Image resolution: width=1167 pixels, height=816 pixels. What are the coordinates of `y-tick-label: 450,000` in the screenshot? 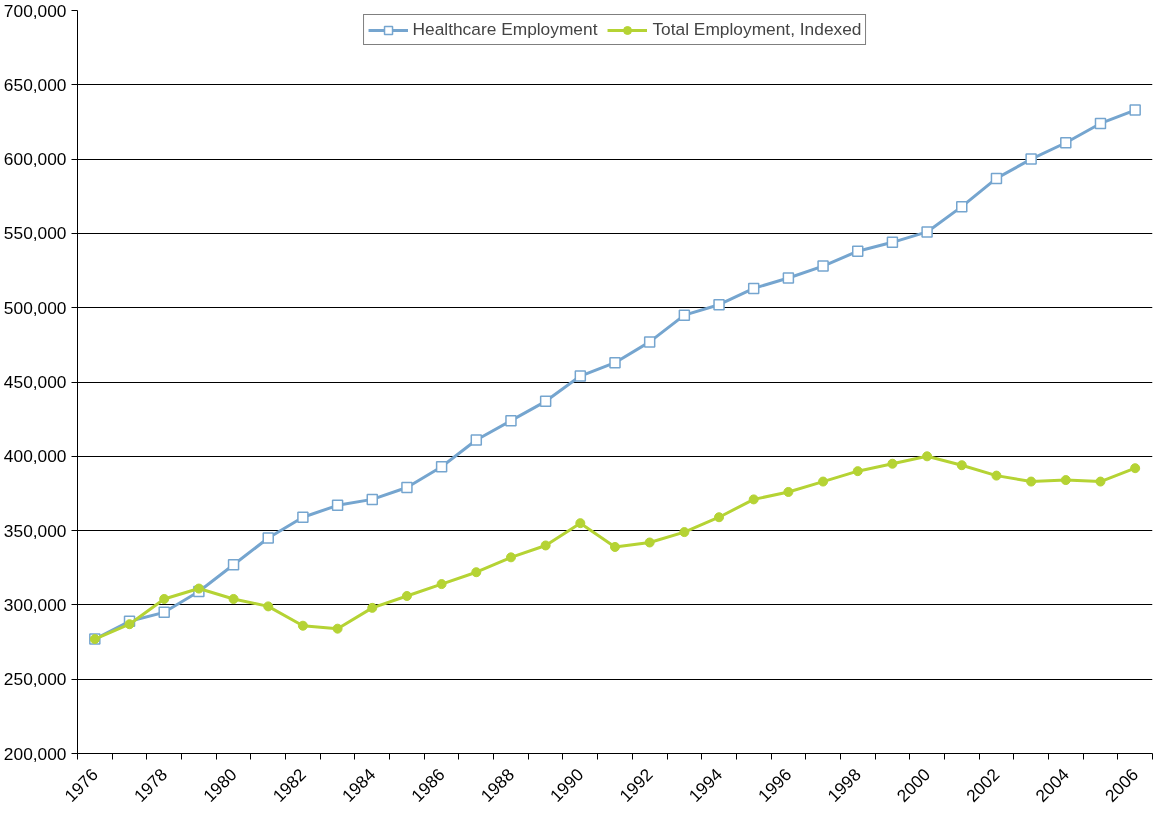 It's located at (35, 382).